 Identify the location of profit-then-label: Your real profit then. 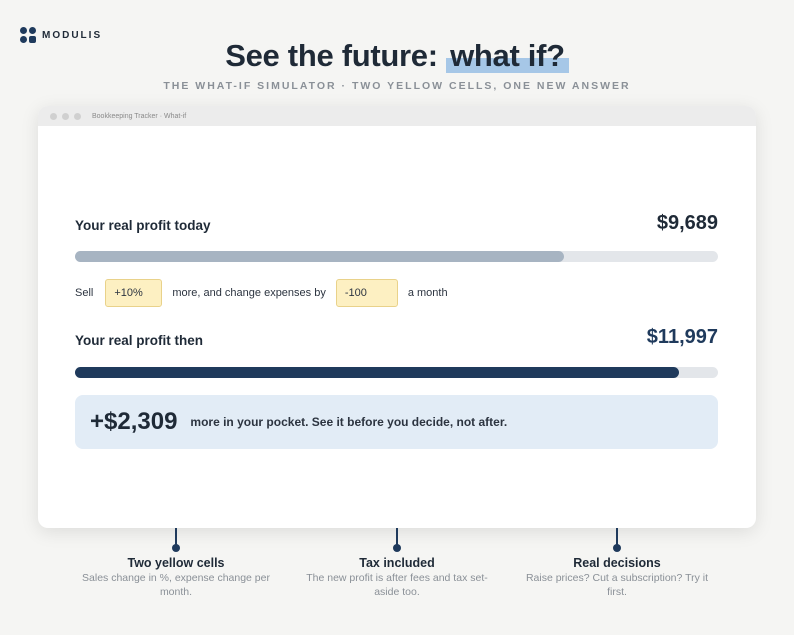
(139, 340).